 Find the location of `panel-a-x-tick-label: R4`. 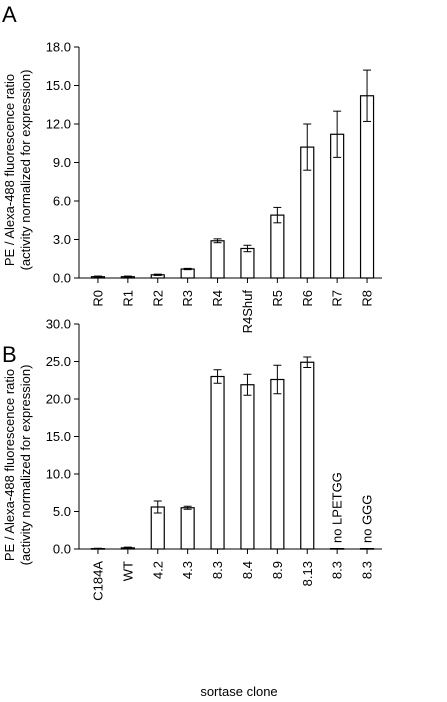

panel-a-x-tick-label: R4 is located at coordinates (217, 298).